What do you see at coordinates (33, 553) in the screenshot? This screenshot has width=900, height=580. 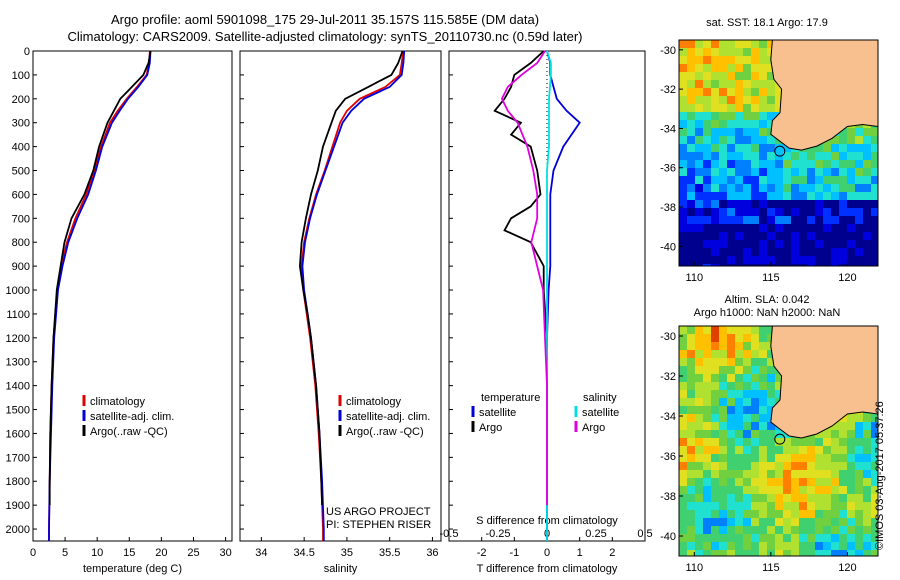 I see `x-tick-label: 0` at bounding box center [33, 553].